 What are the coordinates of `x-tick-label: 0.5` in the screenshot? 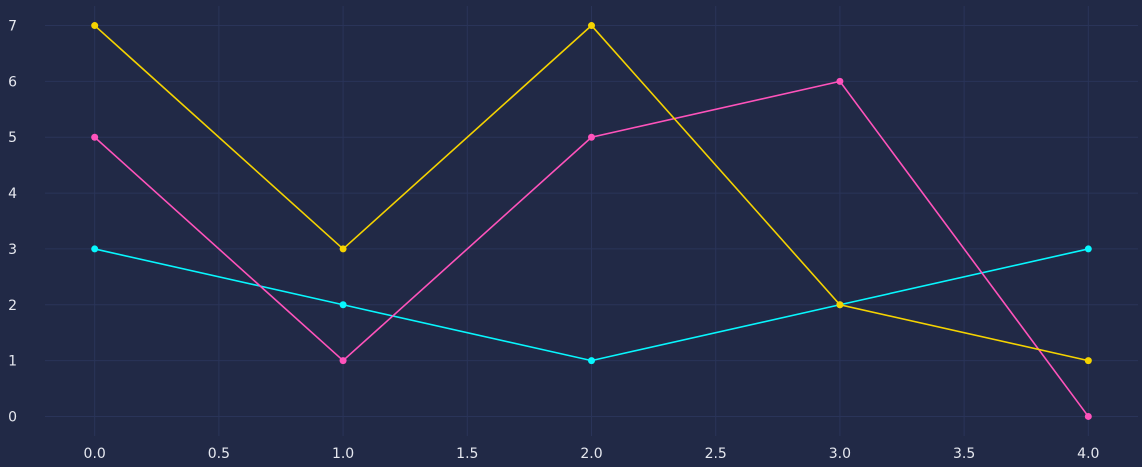 It's located at (219, 454).